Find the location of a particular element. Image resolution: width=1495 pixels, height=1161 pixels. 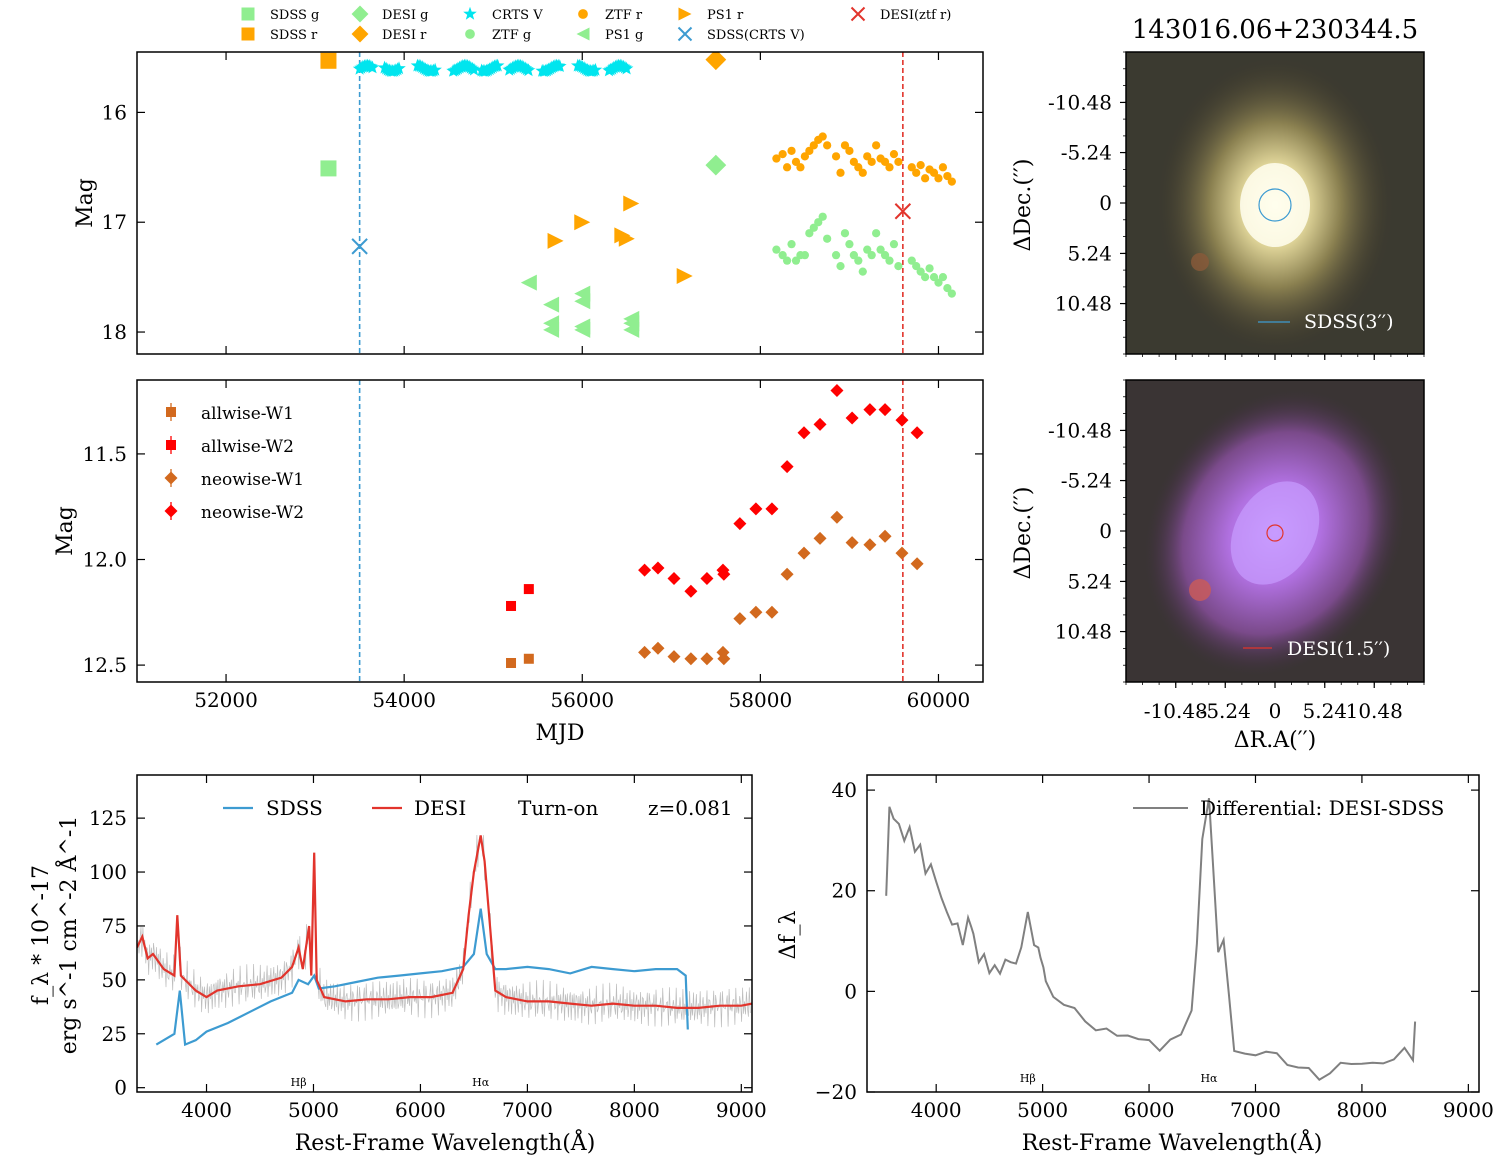

differential-axes-frame is located at coordinates (1173, 933).